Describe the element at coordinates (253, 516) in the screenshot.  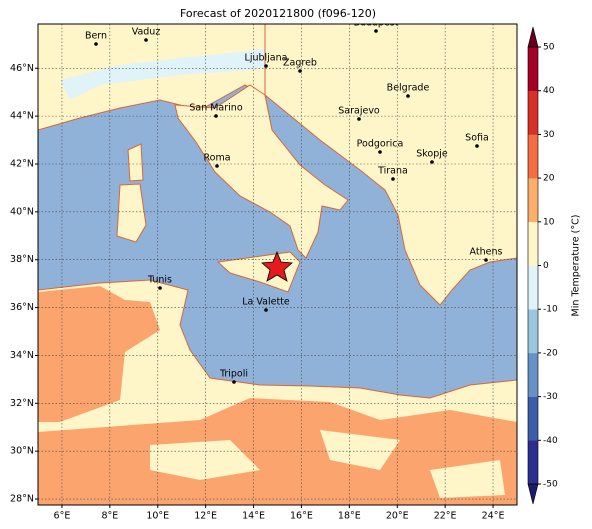
I see `x-tick-label: 14°E` at that location.